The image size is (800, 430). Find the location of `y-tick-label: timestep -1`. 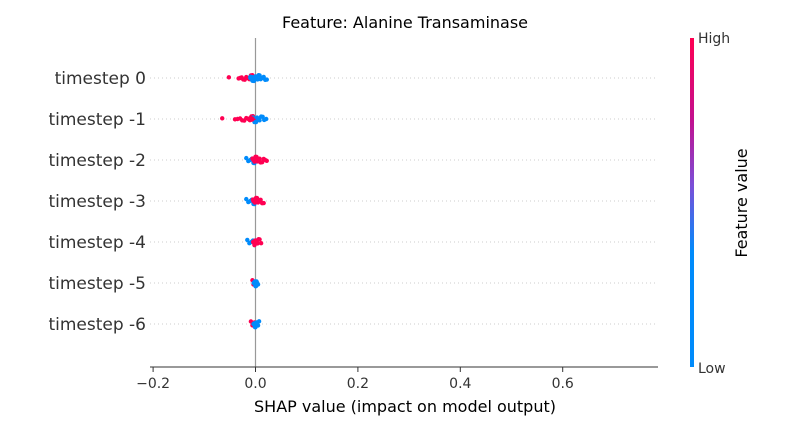

y-tick-label: timestep -1 is located at coordinates (97, 120).